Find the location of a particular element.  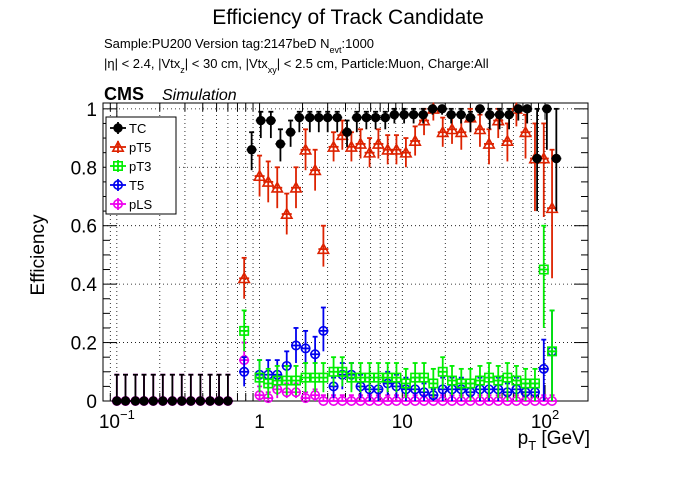

legend-label-pt5: pT5 is located at coordinates (140, 147).